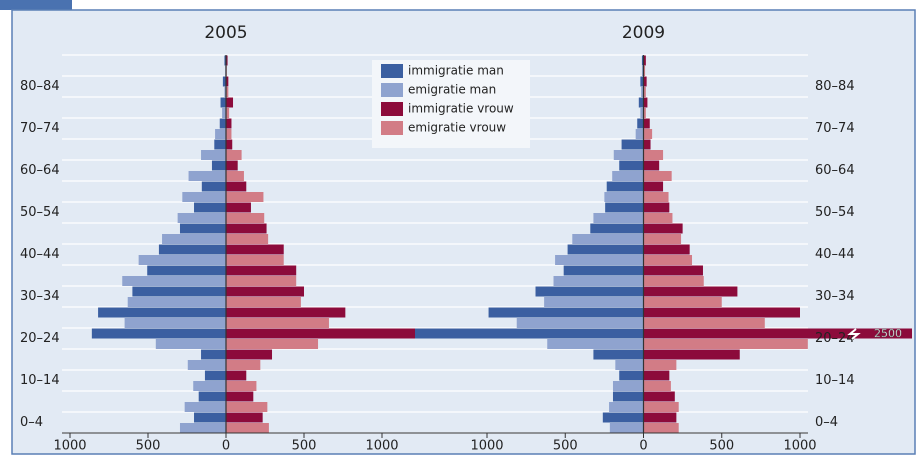  Describe the element at coordinates (40, 170) in the screenshot. I see `y-tick-label: 60–64` at that location.